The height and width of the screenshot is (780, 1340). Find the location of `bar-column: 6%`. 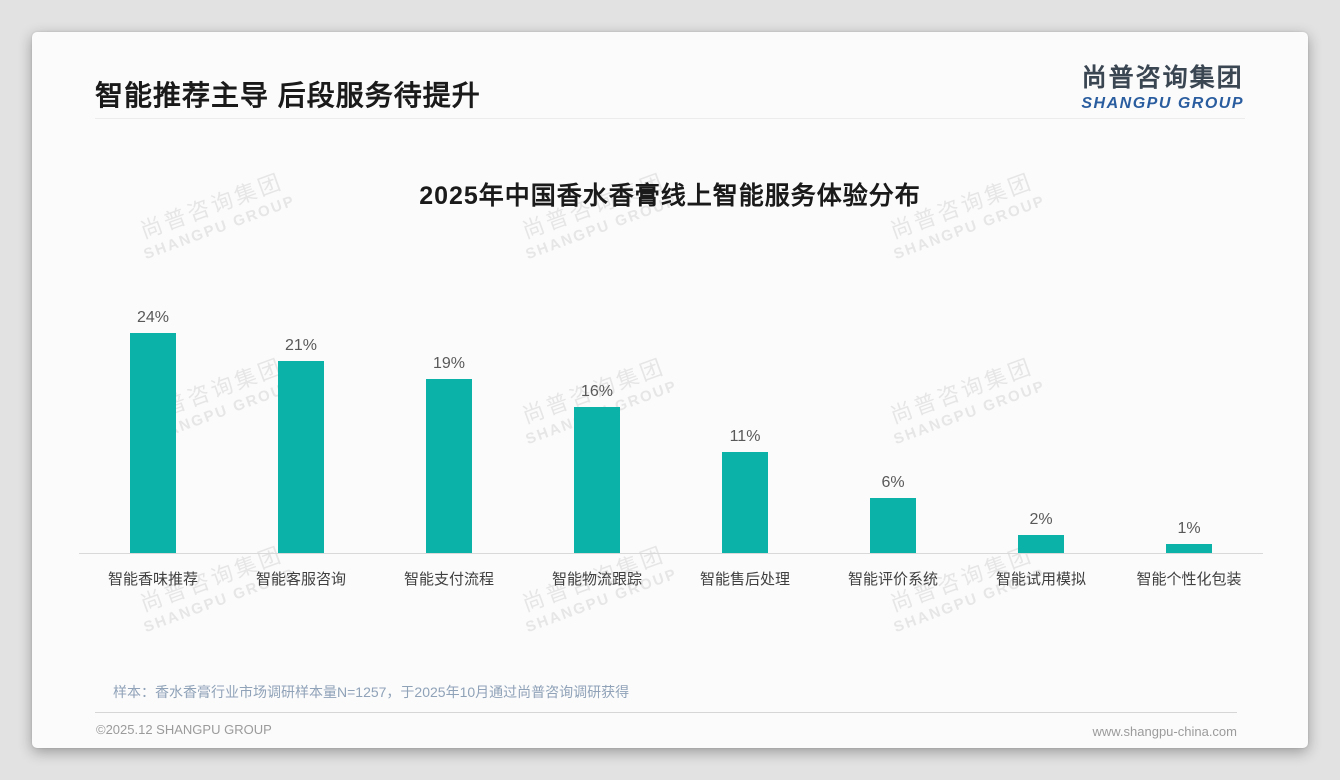

bar-column: 6% is located at coordinates (893, 430).